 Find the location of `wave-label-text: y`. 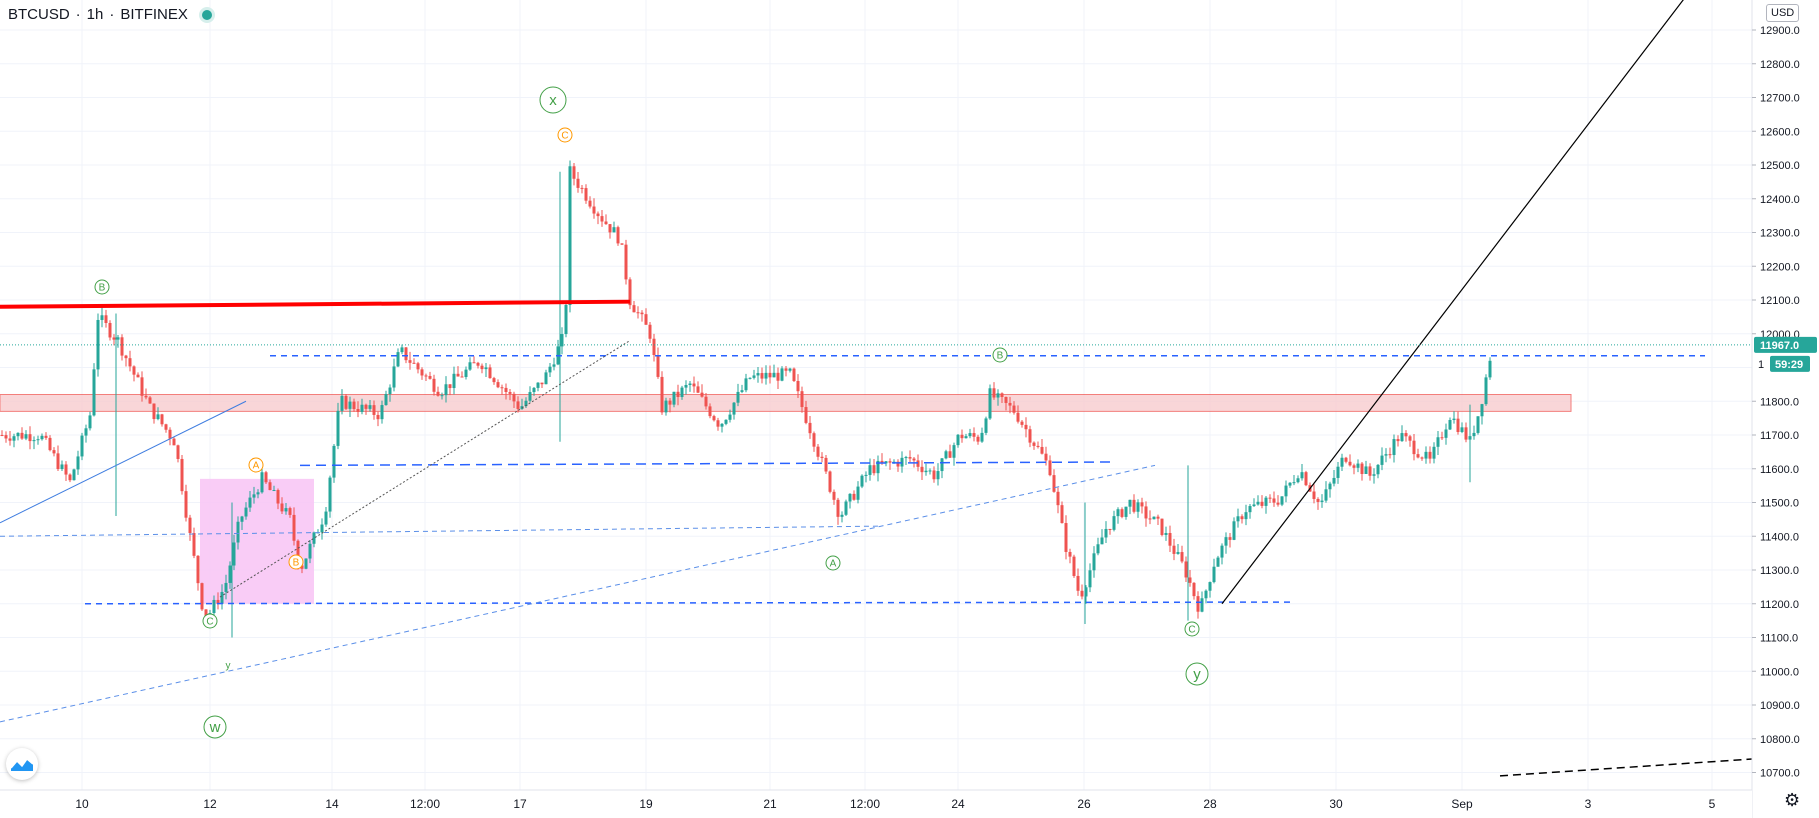

wave-label-text: y is located at coordinates (1197, 674).